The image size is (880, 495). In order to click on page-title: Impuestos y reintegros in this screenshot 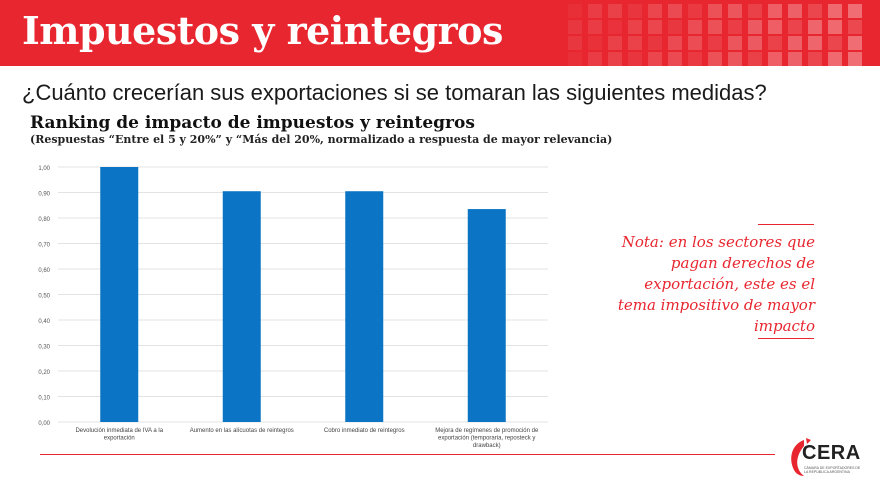, I will do `click(262, 30)`.